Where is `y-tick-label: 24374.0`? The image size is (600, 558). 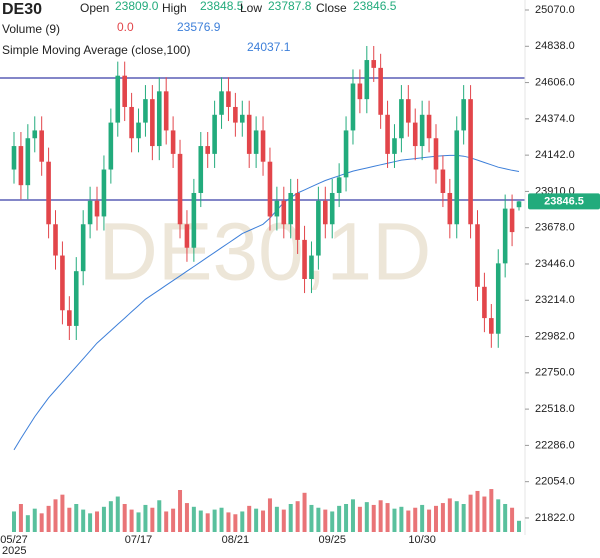 y-tick-label: 24374.0 is located at coordinates (555, 119).